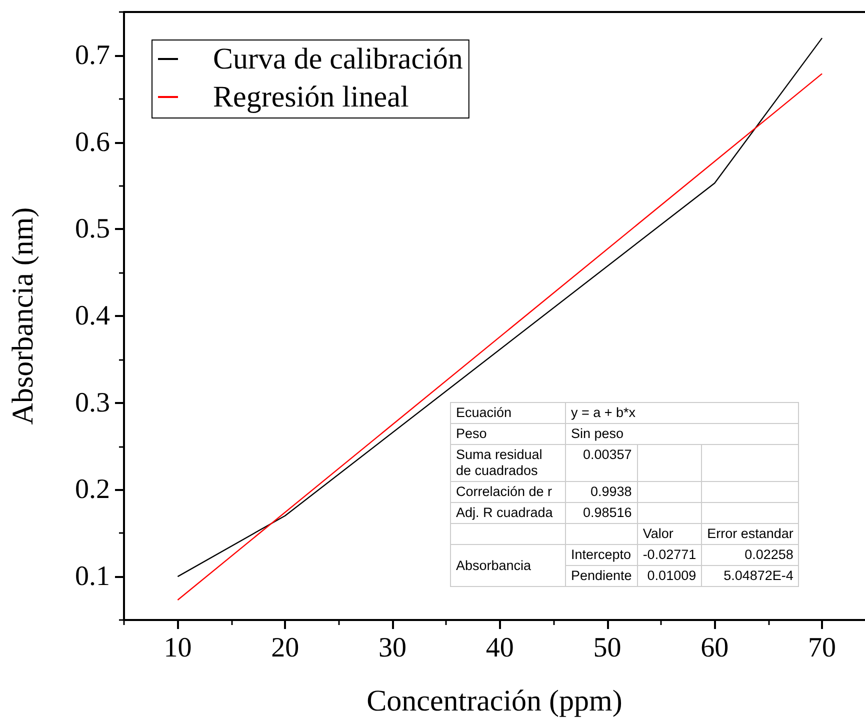 This screenshot has height=721, width=865. Describe the element at coordinates (508, 463) in the screenshot. I see `annotation: Suma residual de cuadrados` at that location.